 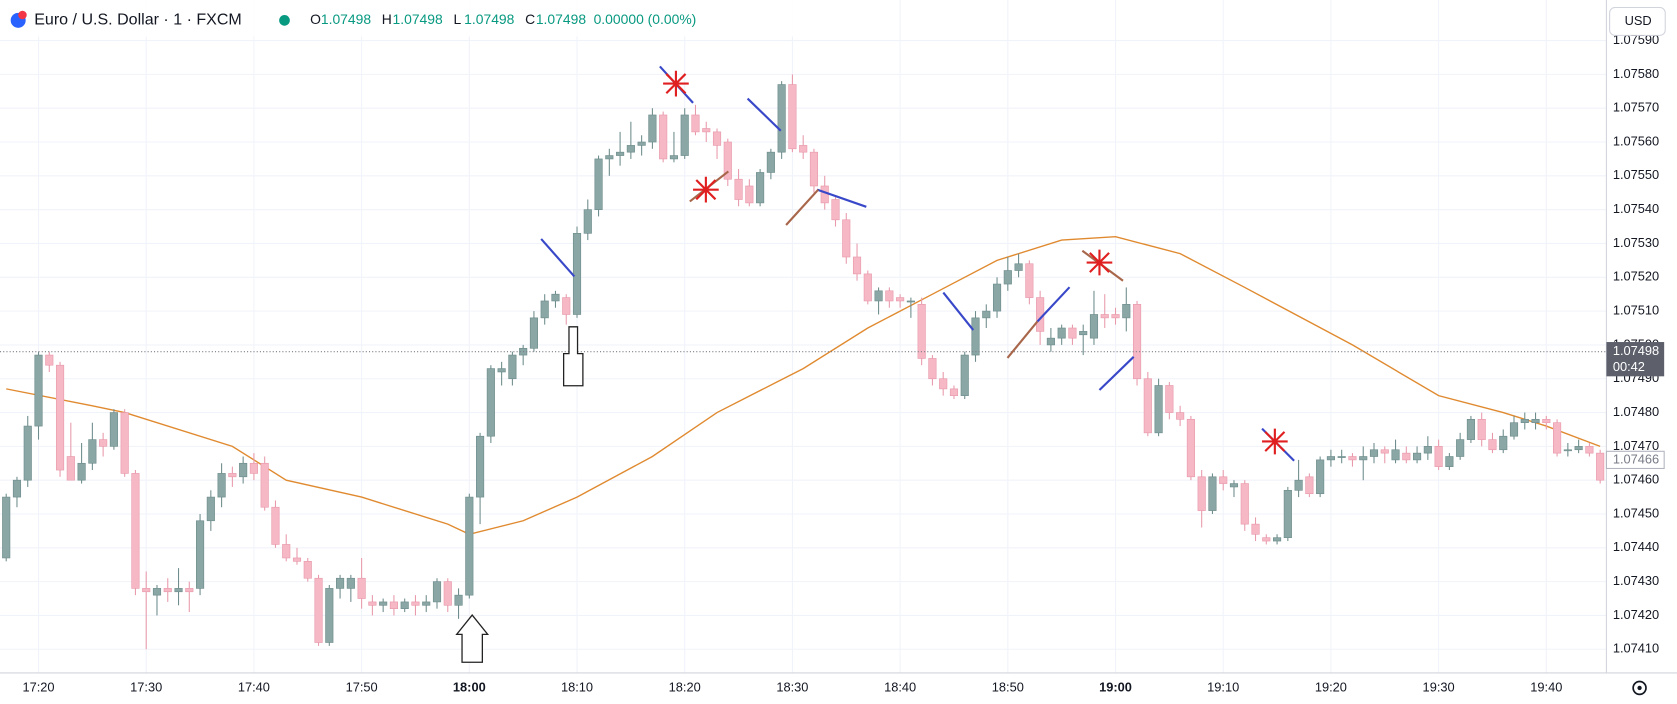 What do you see at coordinates (1636, 140) in the screenshot?
I see `y-tick-label: 1.07560` at bounding box center [1636, 140].